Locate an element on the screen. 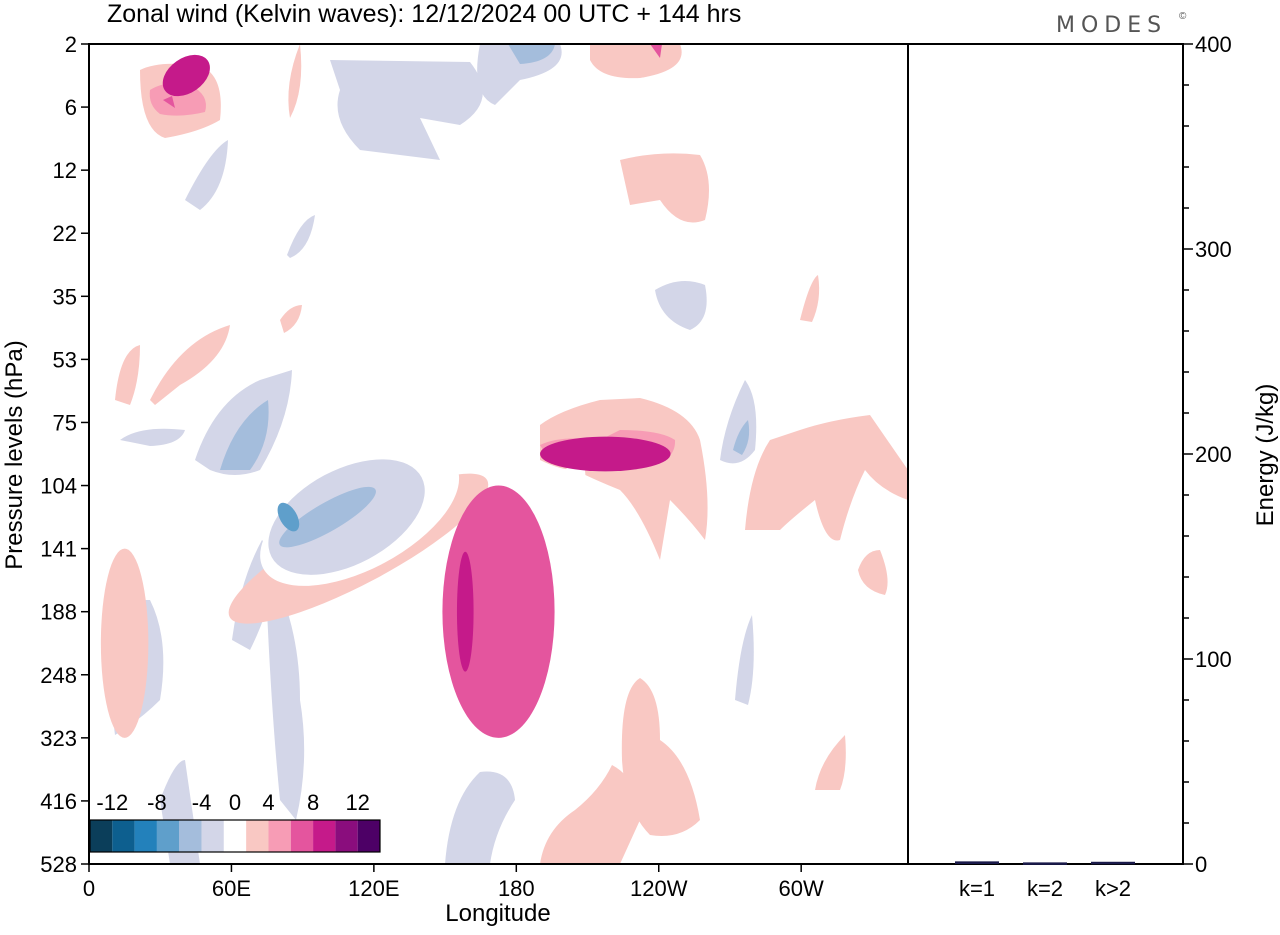 The height and width of the screenshot is (935, 1280). energy-category-label: k=1 is located at coordinates (977, 888).